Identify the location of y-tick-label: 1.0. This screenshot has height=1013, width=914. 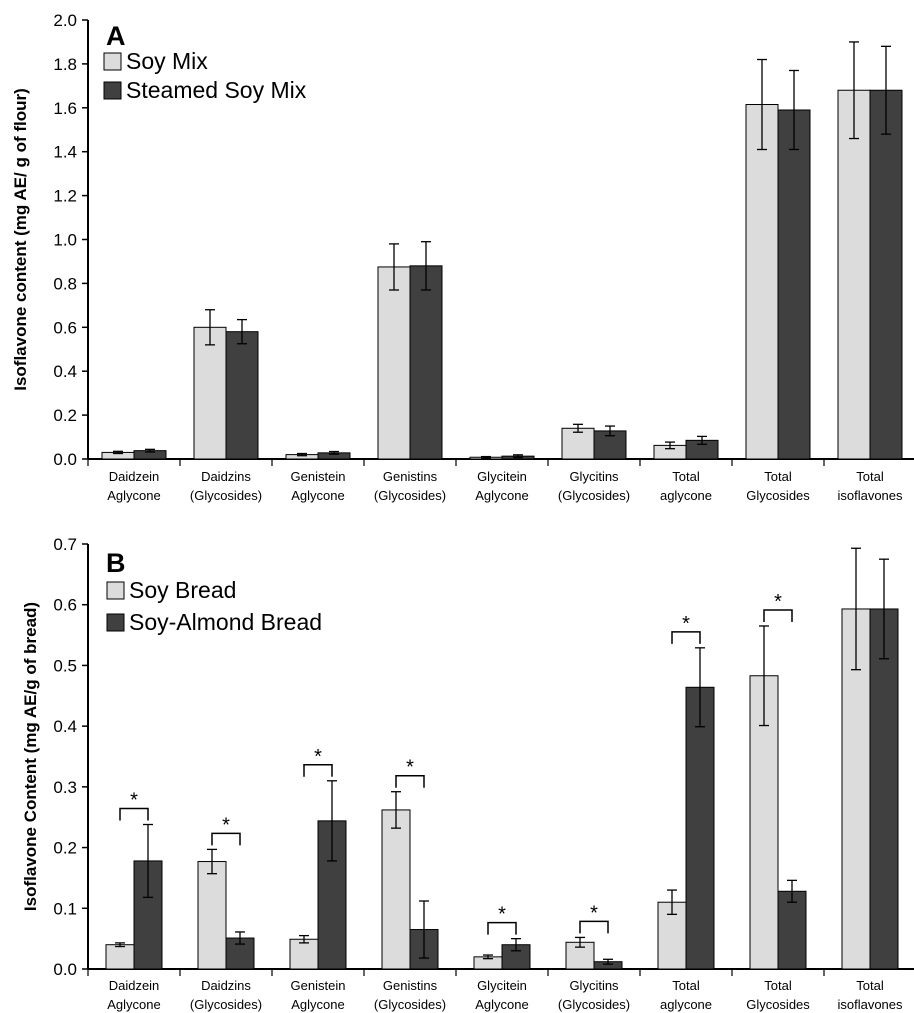
(65, 240).